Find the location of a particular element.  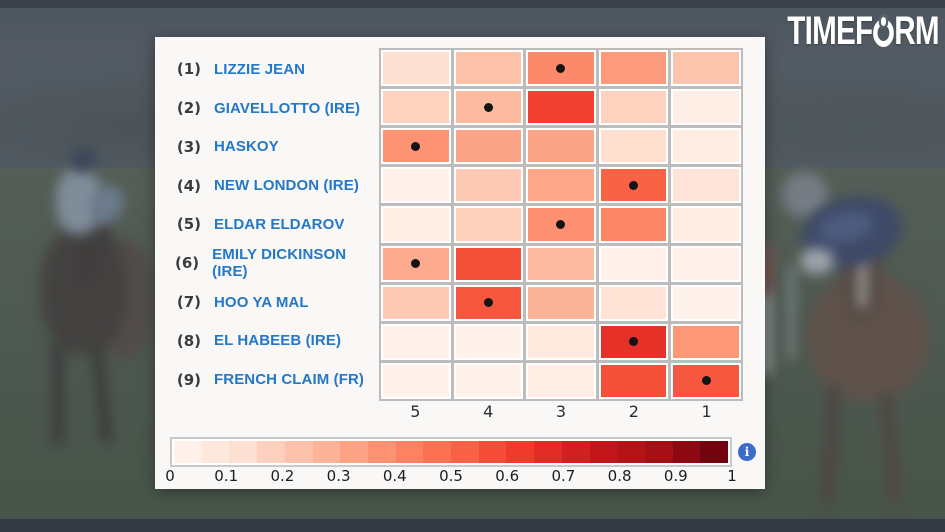

horse-row-label: (7) HOO YA MAL is located at coordinates (267, 302).